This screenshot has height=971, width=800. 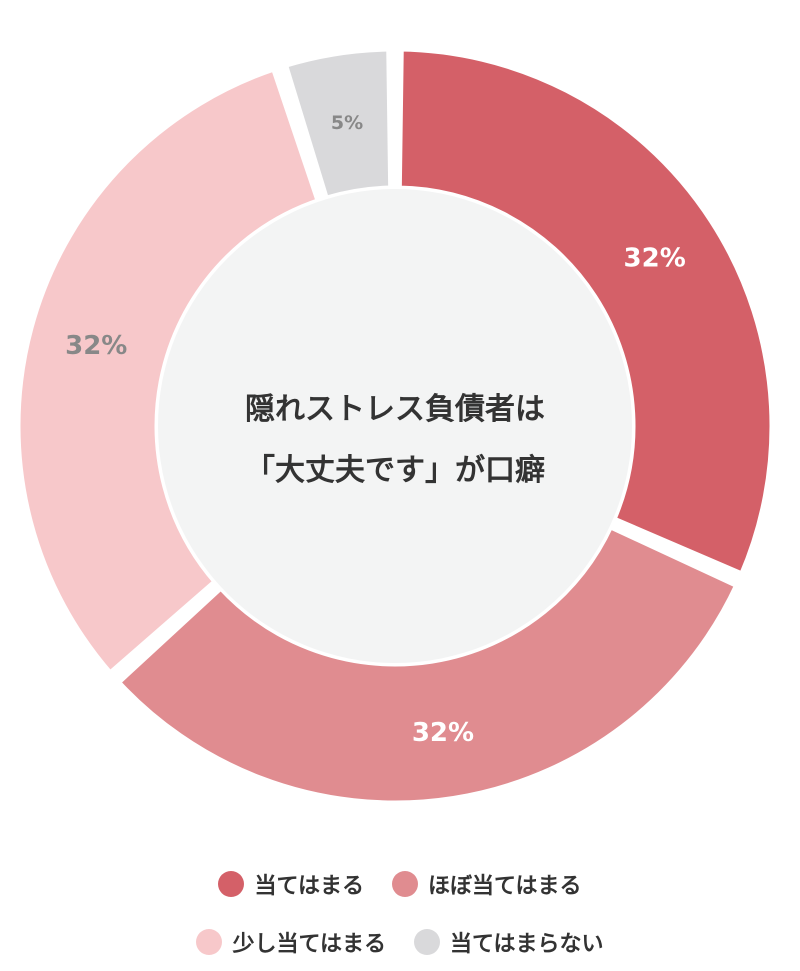 I want to click on legend-item-hobo-atehamaru: ほぼ当てはまる, so click(x=487, y=884).